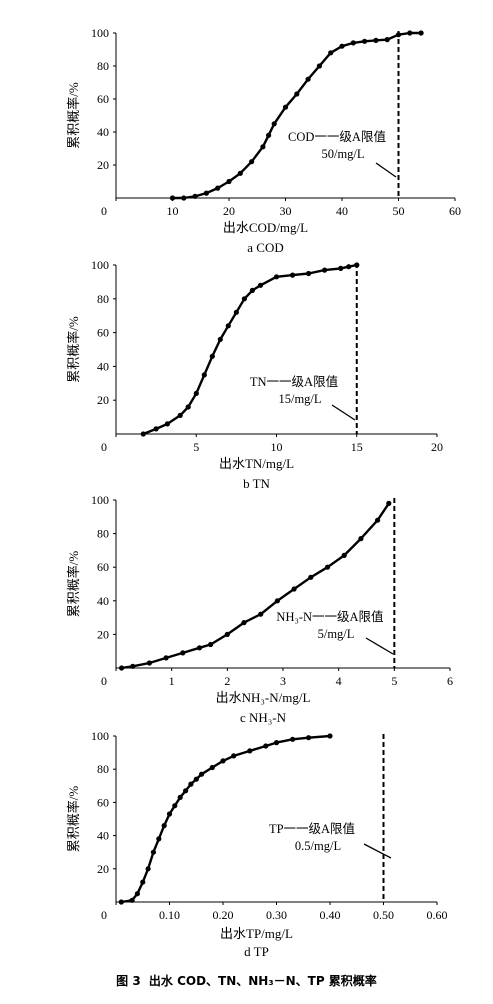 The width and height of the screenshot is (493, 1004). Describe the element at coordinates (312, 828) in the screenshot. I see `limit-annotation-title: TP一一级A限值` at that location.